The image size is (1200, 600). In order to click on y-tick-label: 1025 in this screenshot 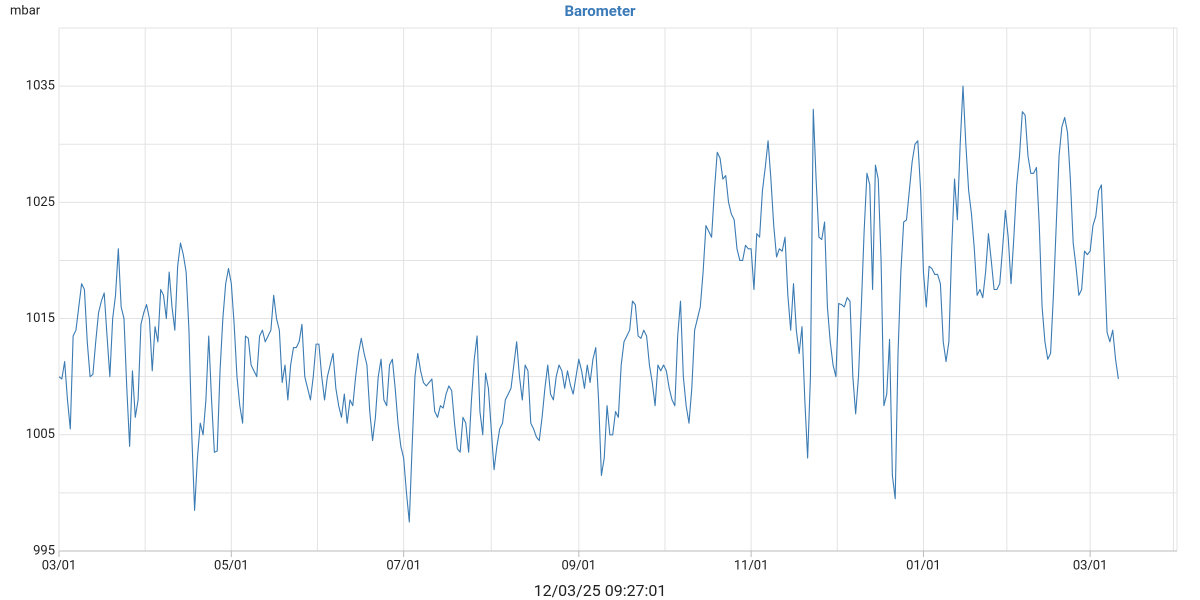, I will do `click(40, 202)`.